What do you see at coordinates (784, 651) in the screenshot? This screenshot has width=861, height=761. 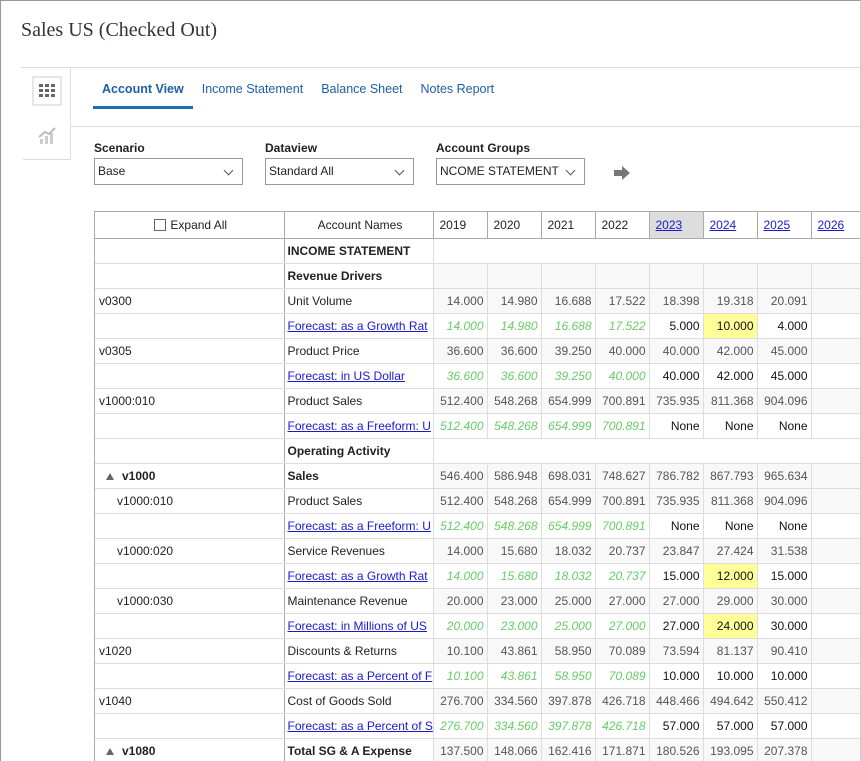 I see `value-cell: 90.410` at bounding box center [784, 651].